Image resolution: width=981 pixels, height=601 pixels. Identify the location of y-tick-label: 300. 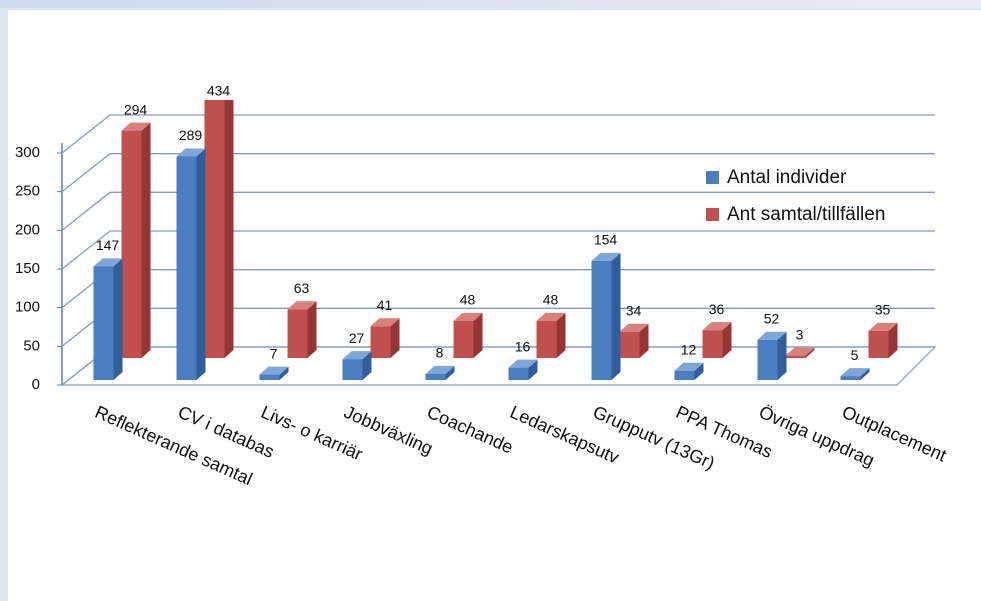
(27, 152).